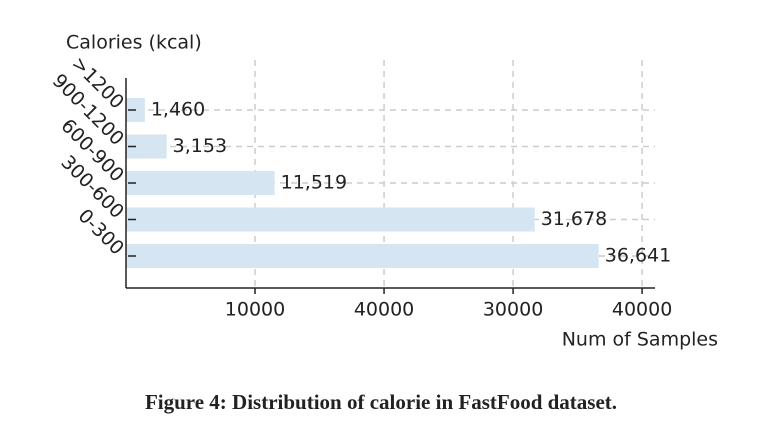  Describe the element at coordinates (134, 43) in the screenshot. I see `y-axis-title: Calories (kcal)` at that location.